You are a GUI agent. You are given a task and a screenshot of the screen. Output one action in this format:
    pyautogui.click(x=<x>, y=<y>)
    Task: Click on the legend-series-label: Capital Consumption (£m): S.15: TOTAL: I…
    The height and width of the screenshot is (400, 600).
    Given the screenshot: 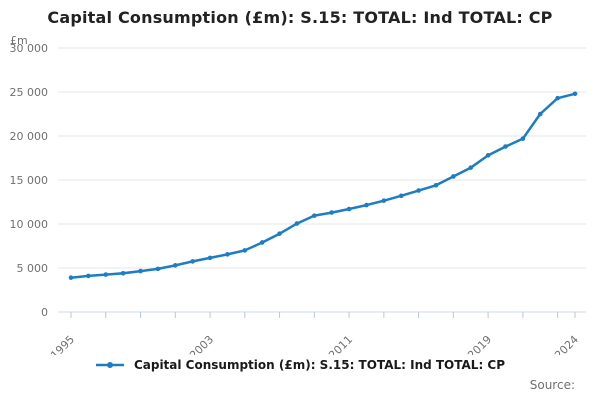 What is the action you would take?
    pyautogui.click(x=319, y=365)
    